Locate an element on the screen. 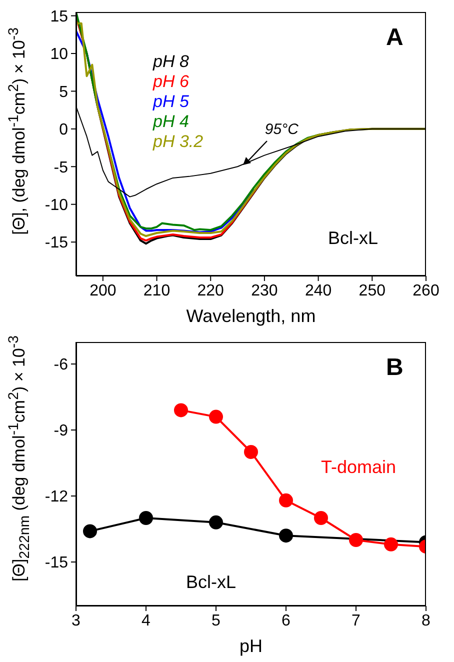 This screenshot has width=454, height=662. x-tick-label: 260 is located at coordinates (426, 291).